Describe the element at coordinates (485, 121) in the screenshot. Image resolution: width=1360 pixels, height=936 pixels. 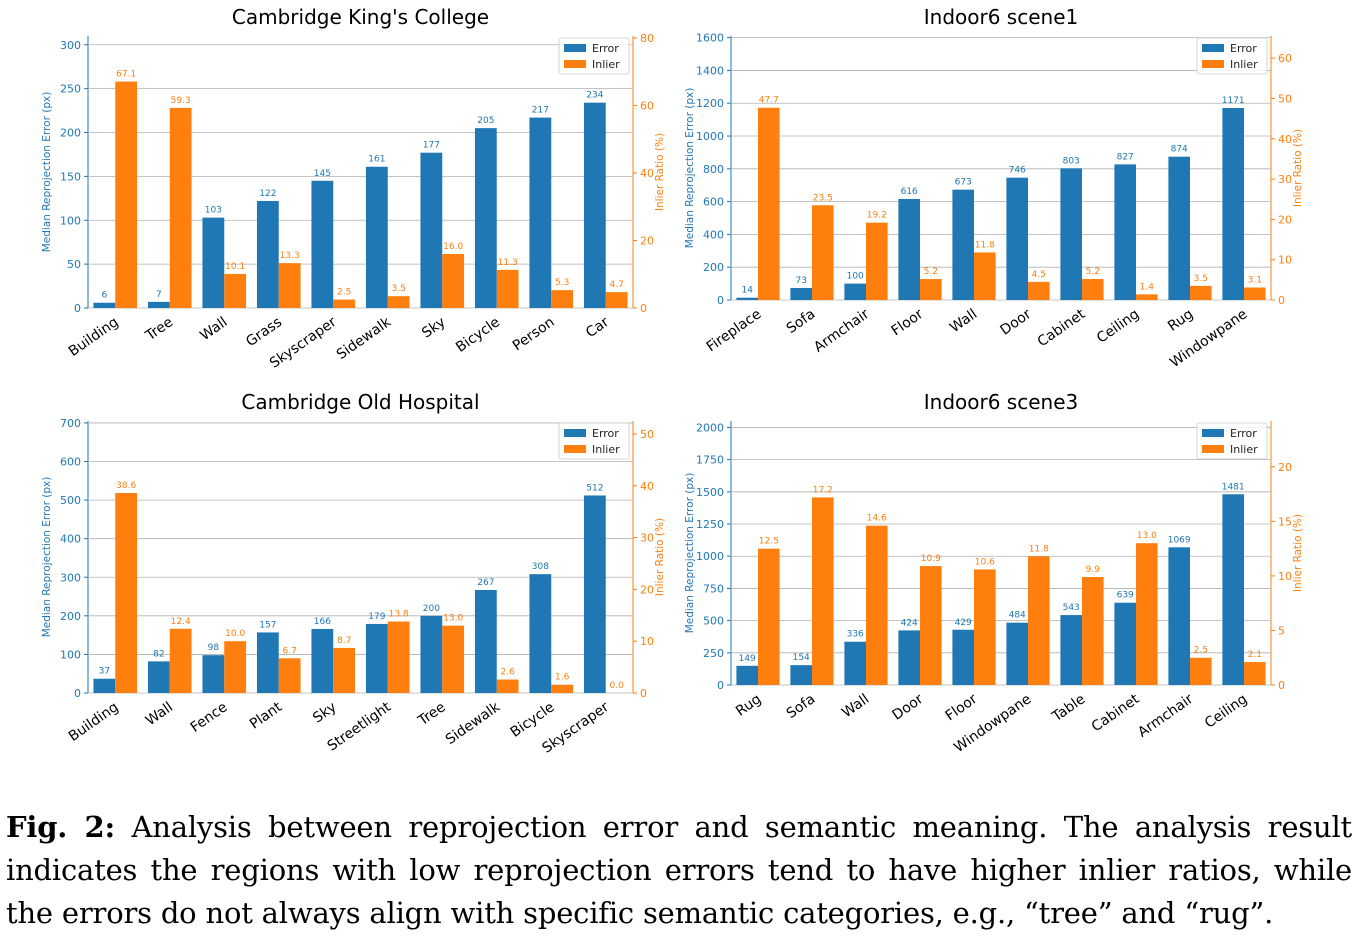
I see `error-value-label: 205` at that location.